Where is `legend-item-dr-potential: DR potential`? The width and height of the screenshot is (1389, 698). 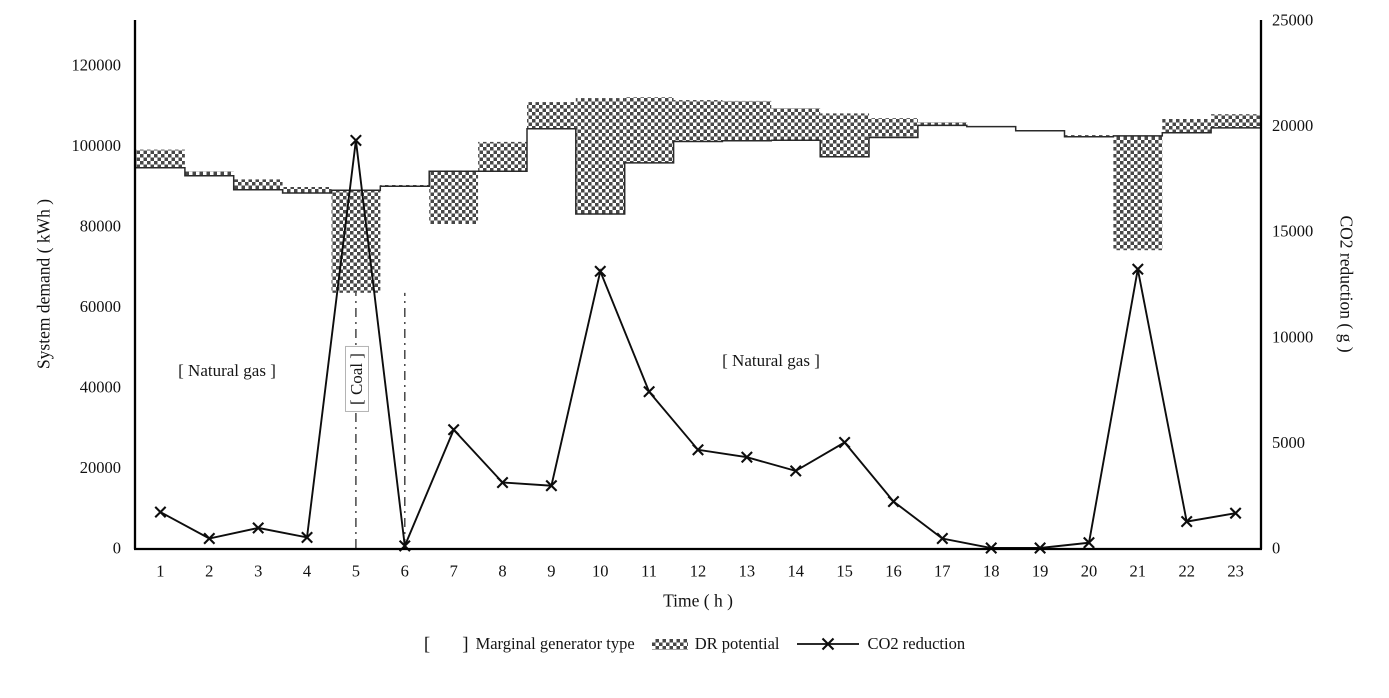
legend-item-dr-potential: DR potential is located at coordinates (715, 644).